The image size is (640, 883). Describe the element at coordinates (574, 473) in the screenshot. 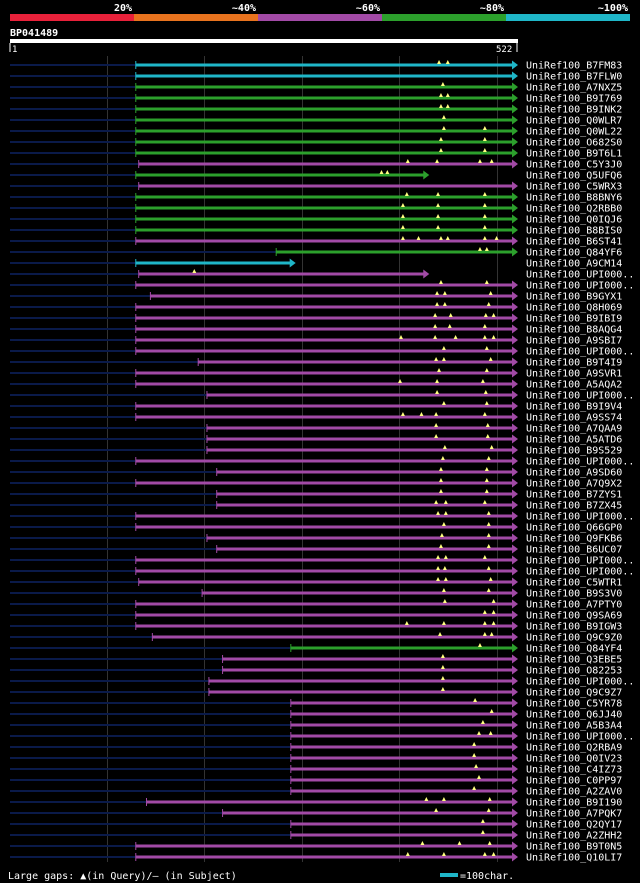

I see `hit-label: UniRef100_A9SD60` at that location.